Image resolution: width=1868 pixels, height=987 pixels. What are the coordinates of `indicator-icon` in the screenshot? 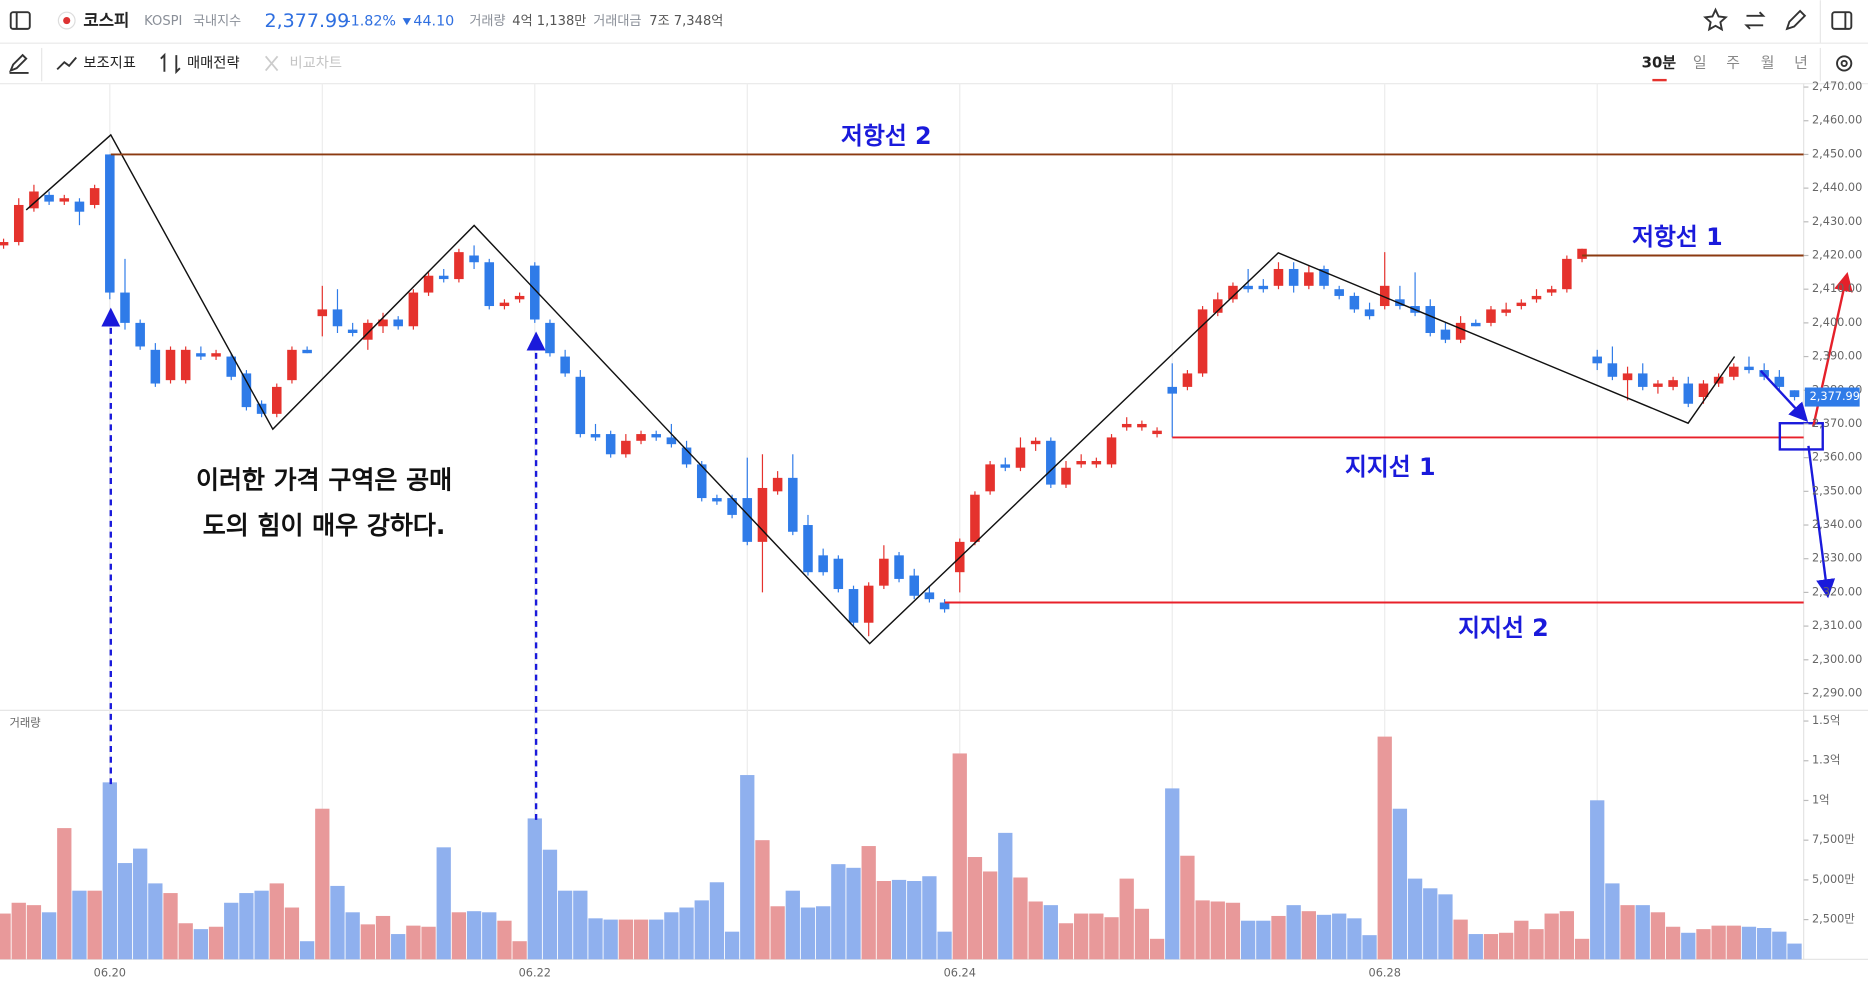 It's located at (66, 63).